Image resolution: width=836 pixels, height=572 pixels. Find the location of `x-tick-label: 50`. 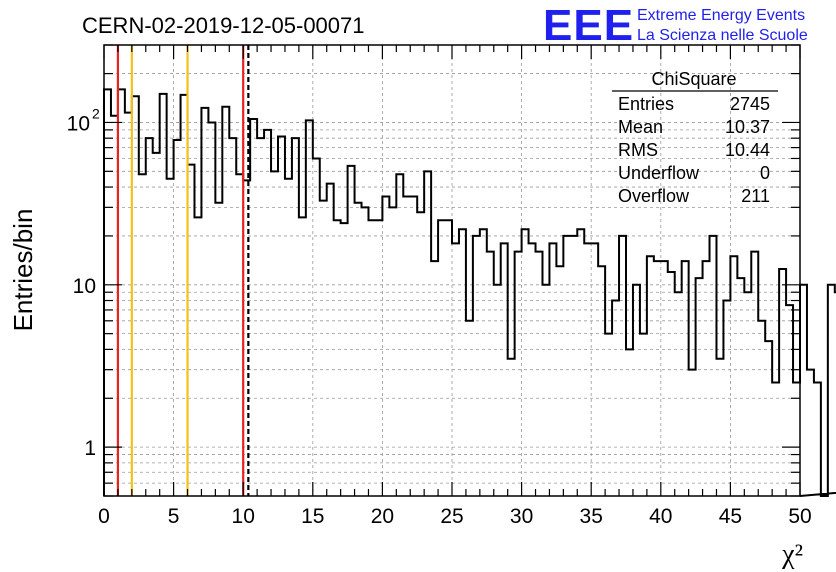

x-tick-label: 50 is located at coordinates (799, 516).